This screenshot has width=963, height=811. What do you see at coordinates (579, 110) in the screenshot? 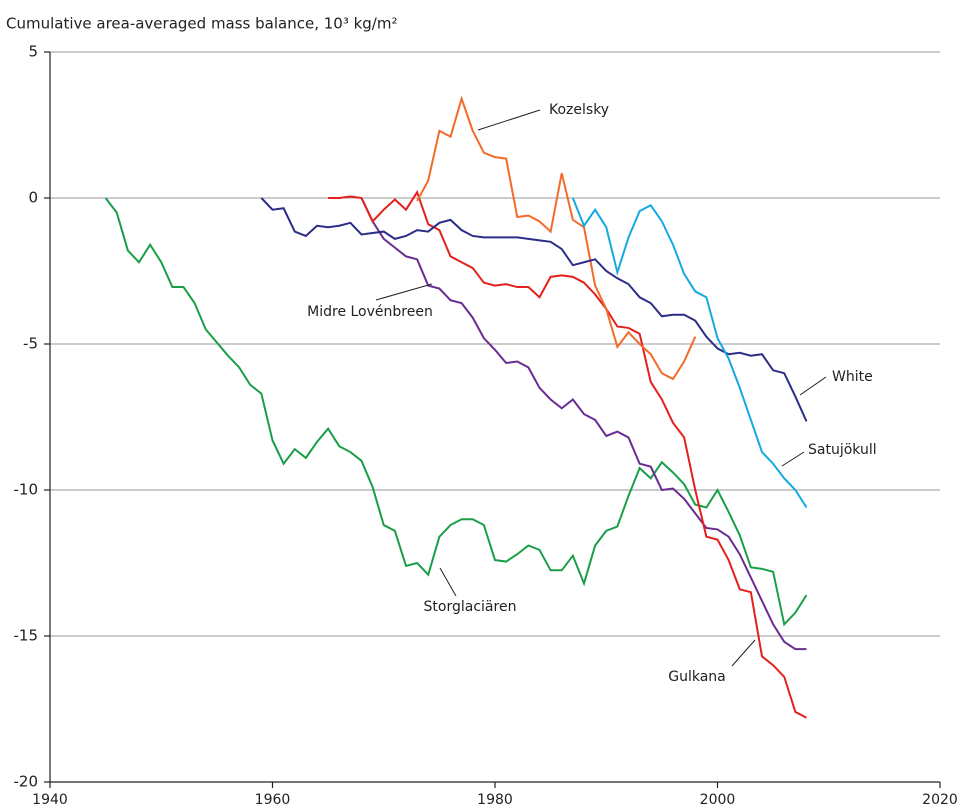
I see `series-label: Kozelsky` at bounding box center [579, 110].